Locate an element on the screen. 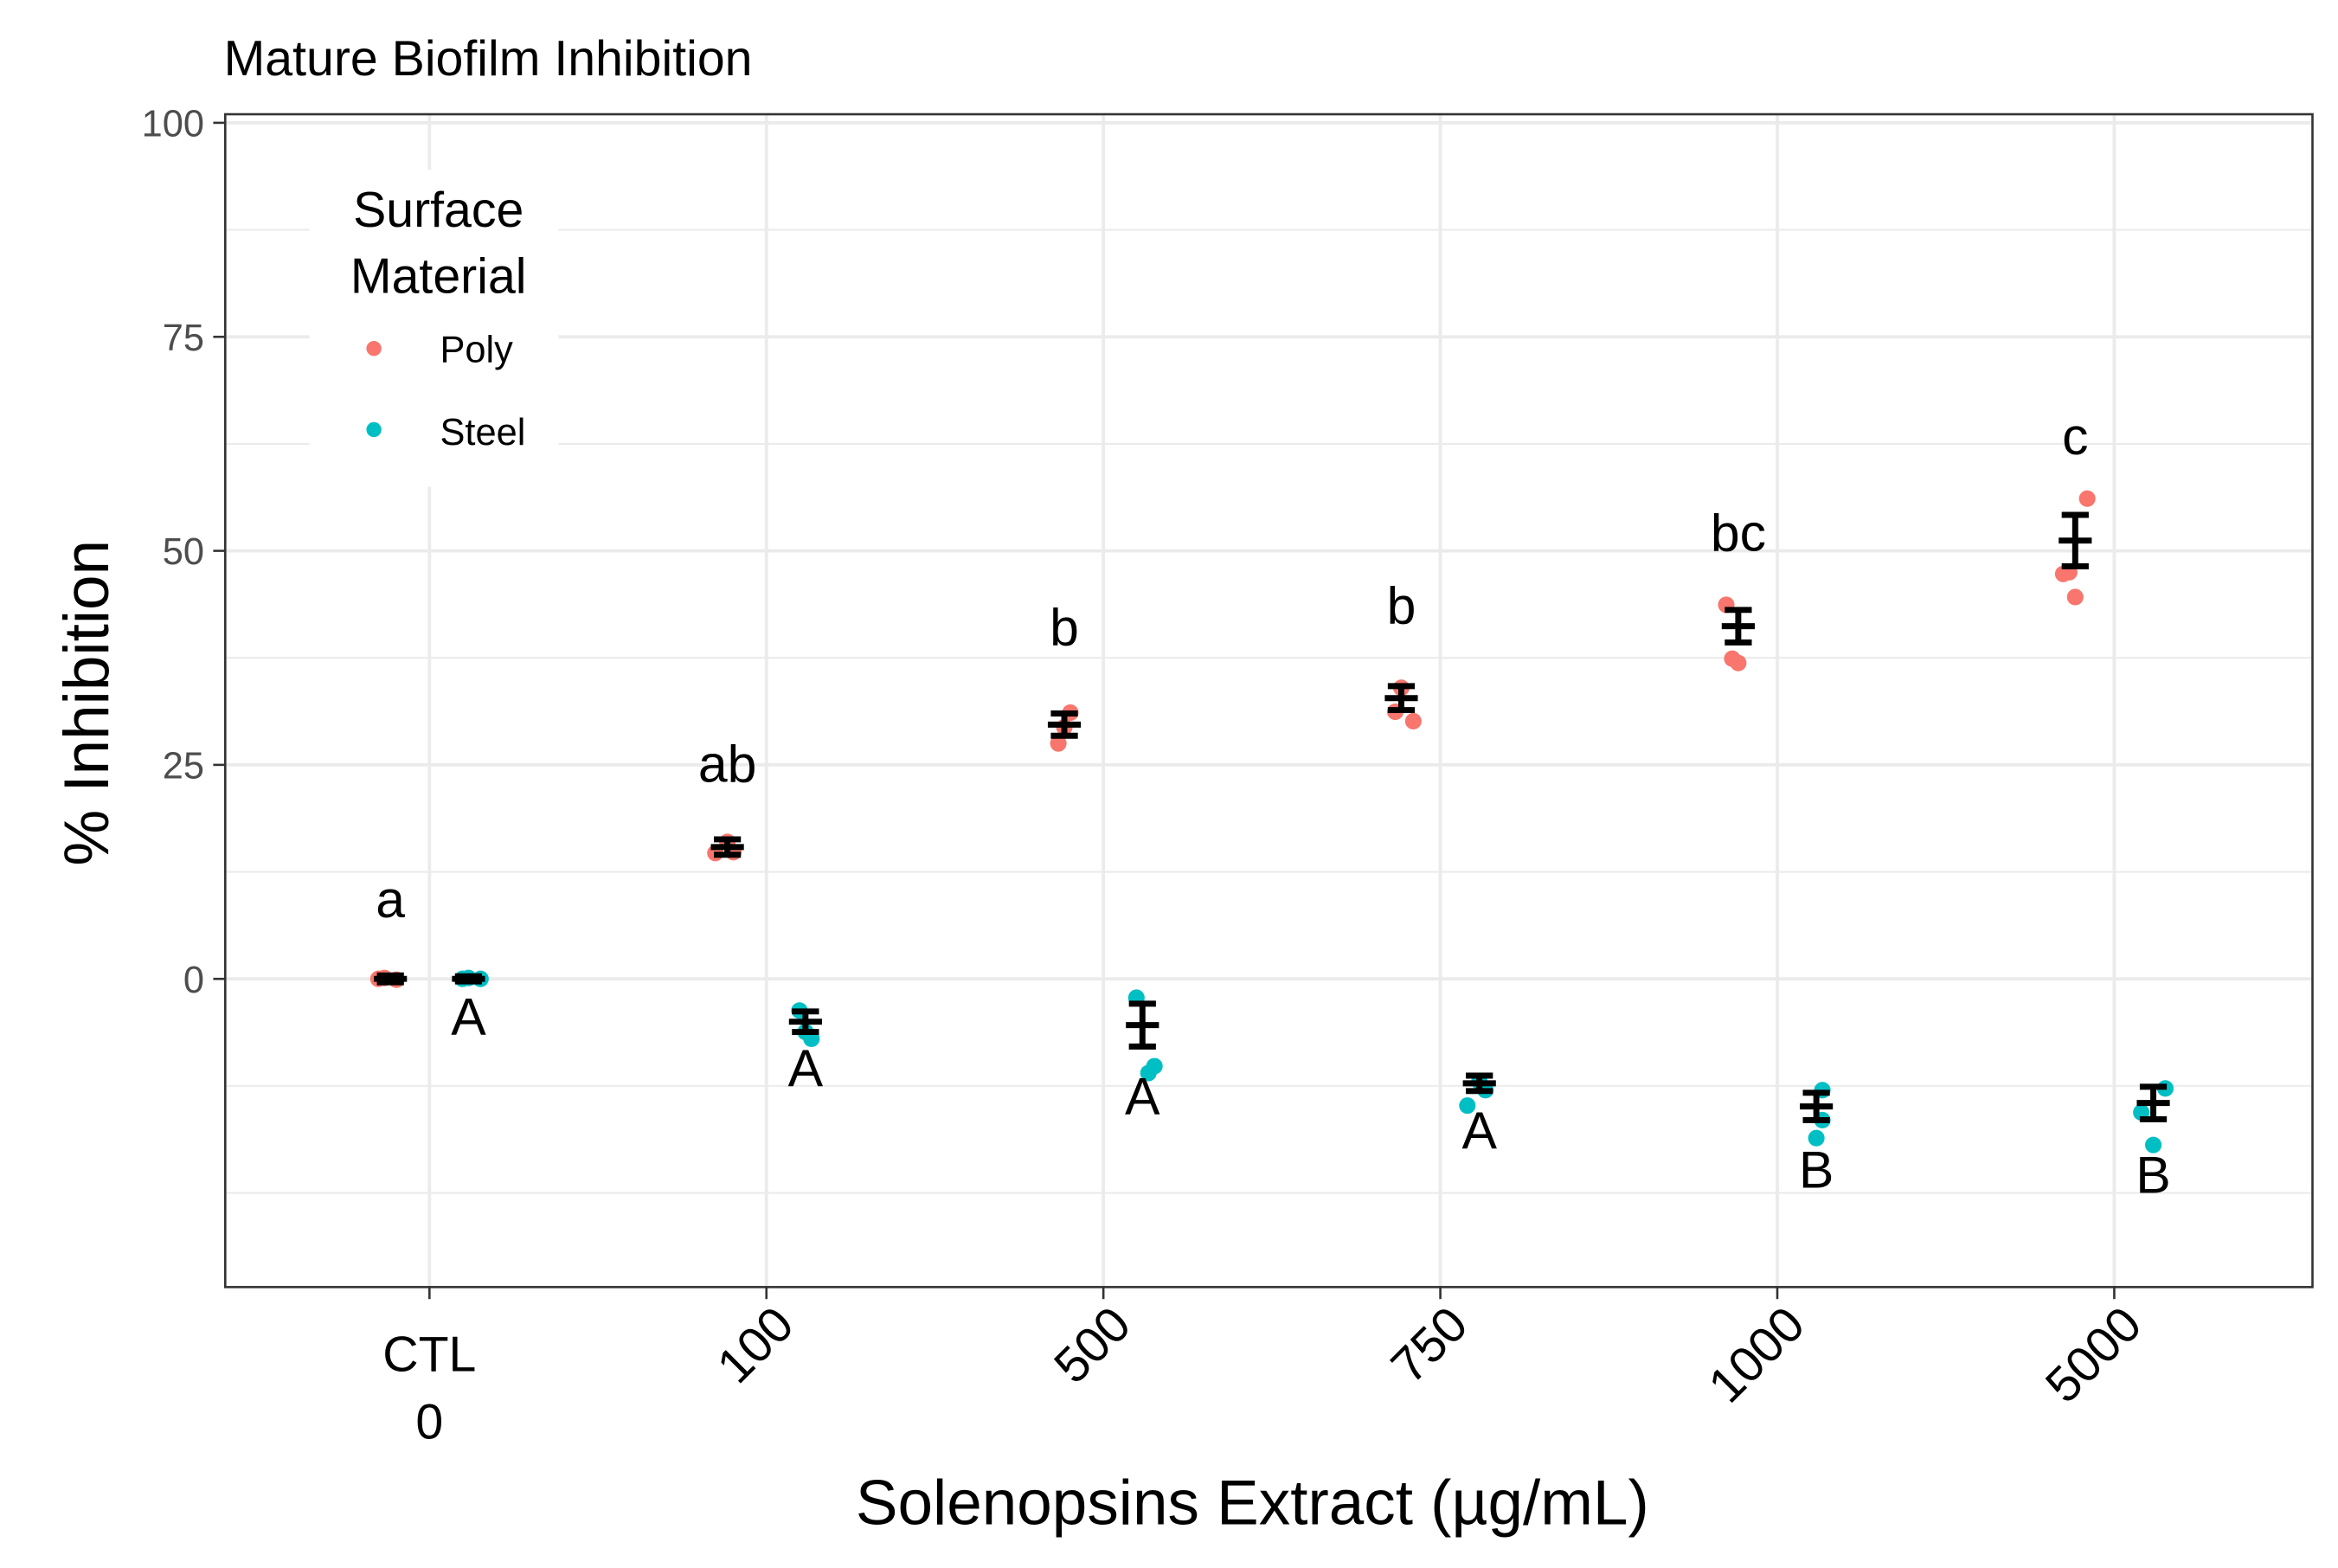 The image size is (2338, 1568). legend-label-poly: Poly is located at coordinates (476, 349).